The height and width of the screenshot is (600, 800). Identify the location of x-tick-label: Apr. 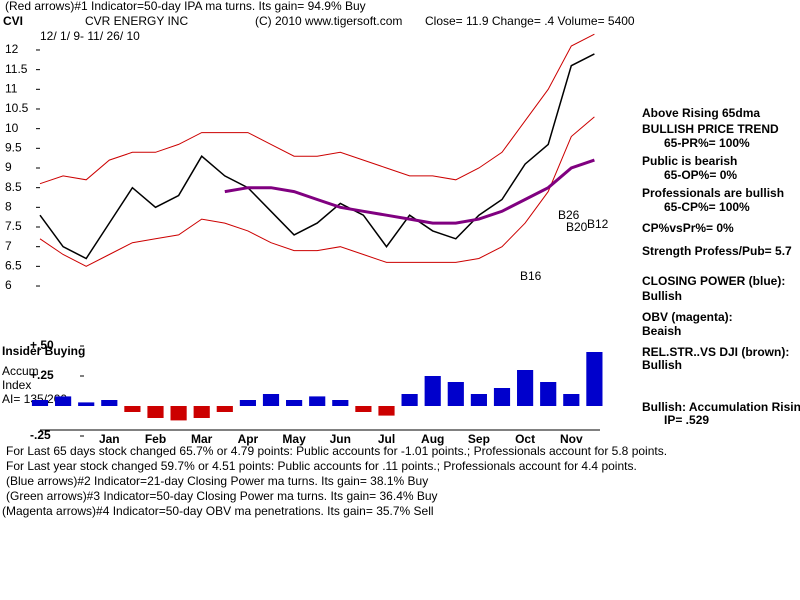
(248, 439).